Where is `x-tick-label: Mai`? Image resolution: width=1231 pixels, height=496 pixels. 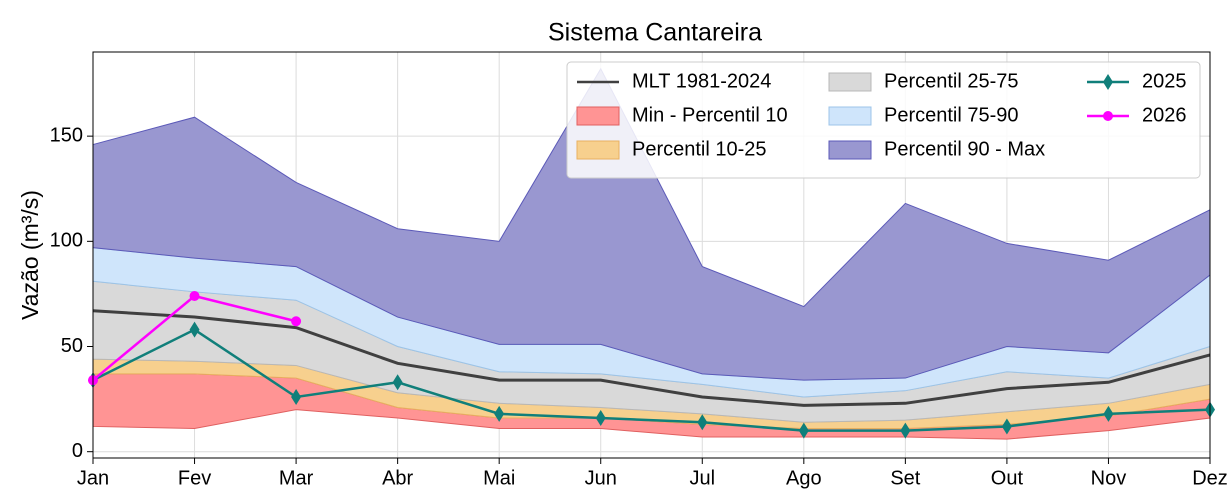
x-tick-label: Mai is located at coordinates (499, 478).